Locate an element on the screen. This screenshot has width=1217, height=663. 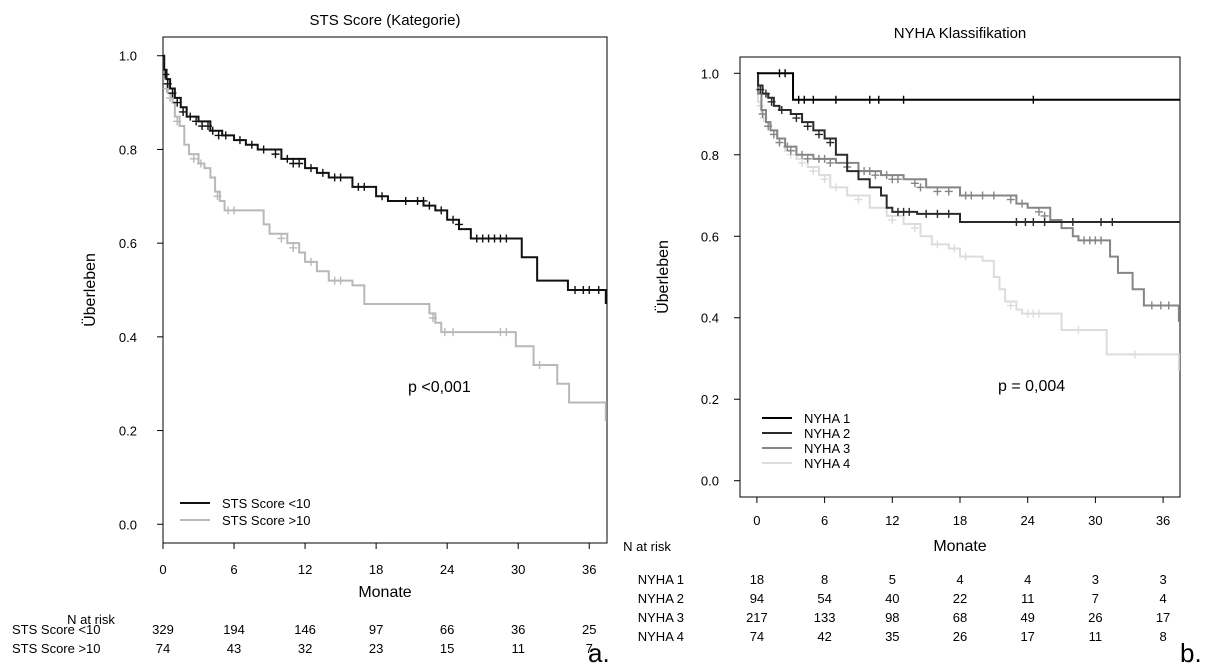
chart-title: STS Score (Kategorie) is located at coordinates (385, 20).